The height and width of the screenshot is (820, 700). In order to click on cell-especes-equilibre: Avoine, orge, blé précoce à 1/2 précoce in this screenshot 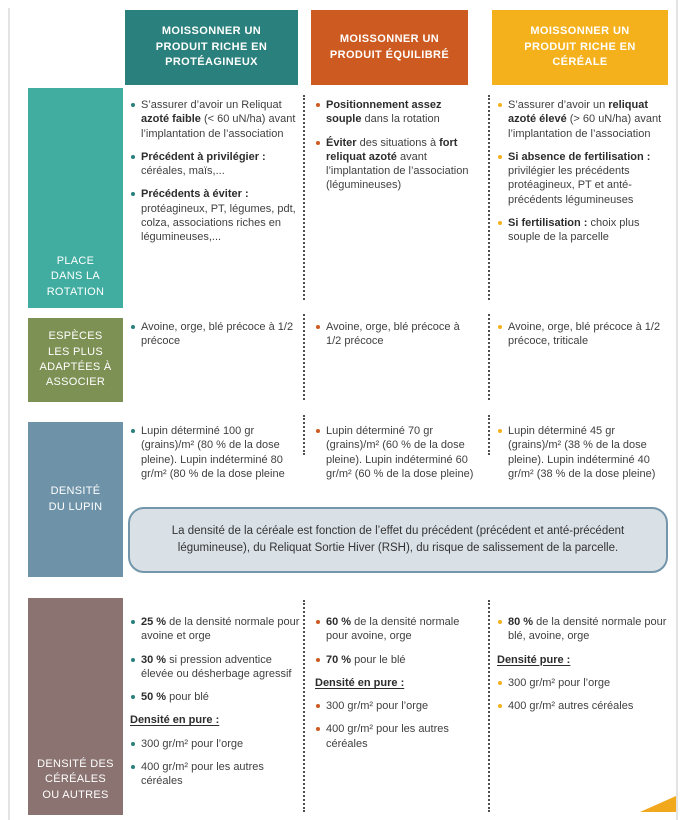, I will do `click(396, 339)`.